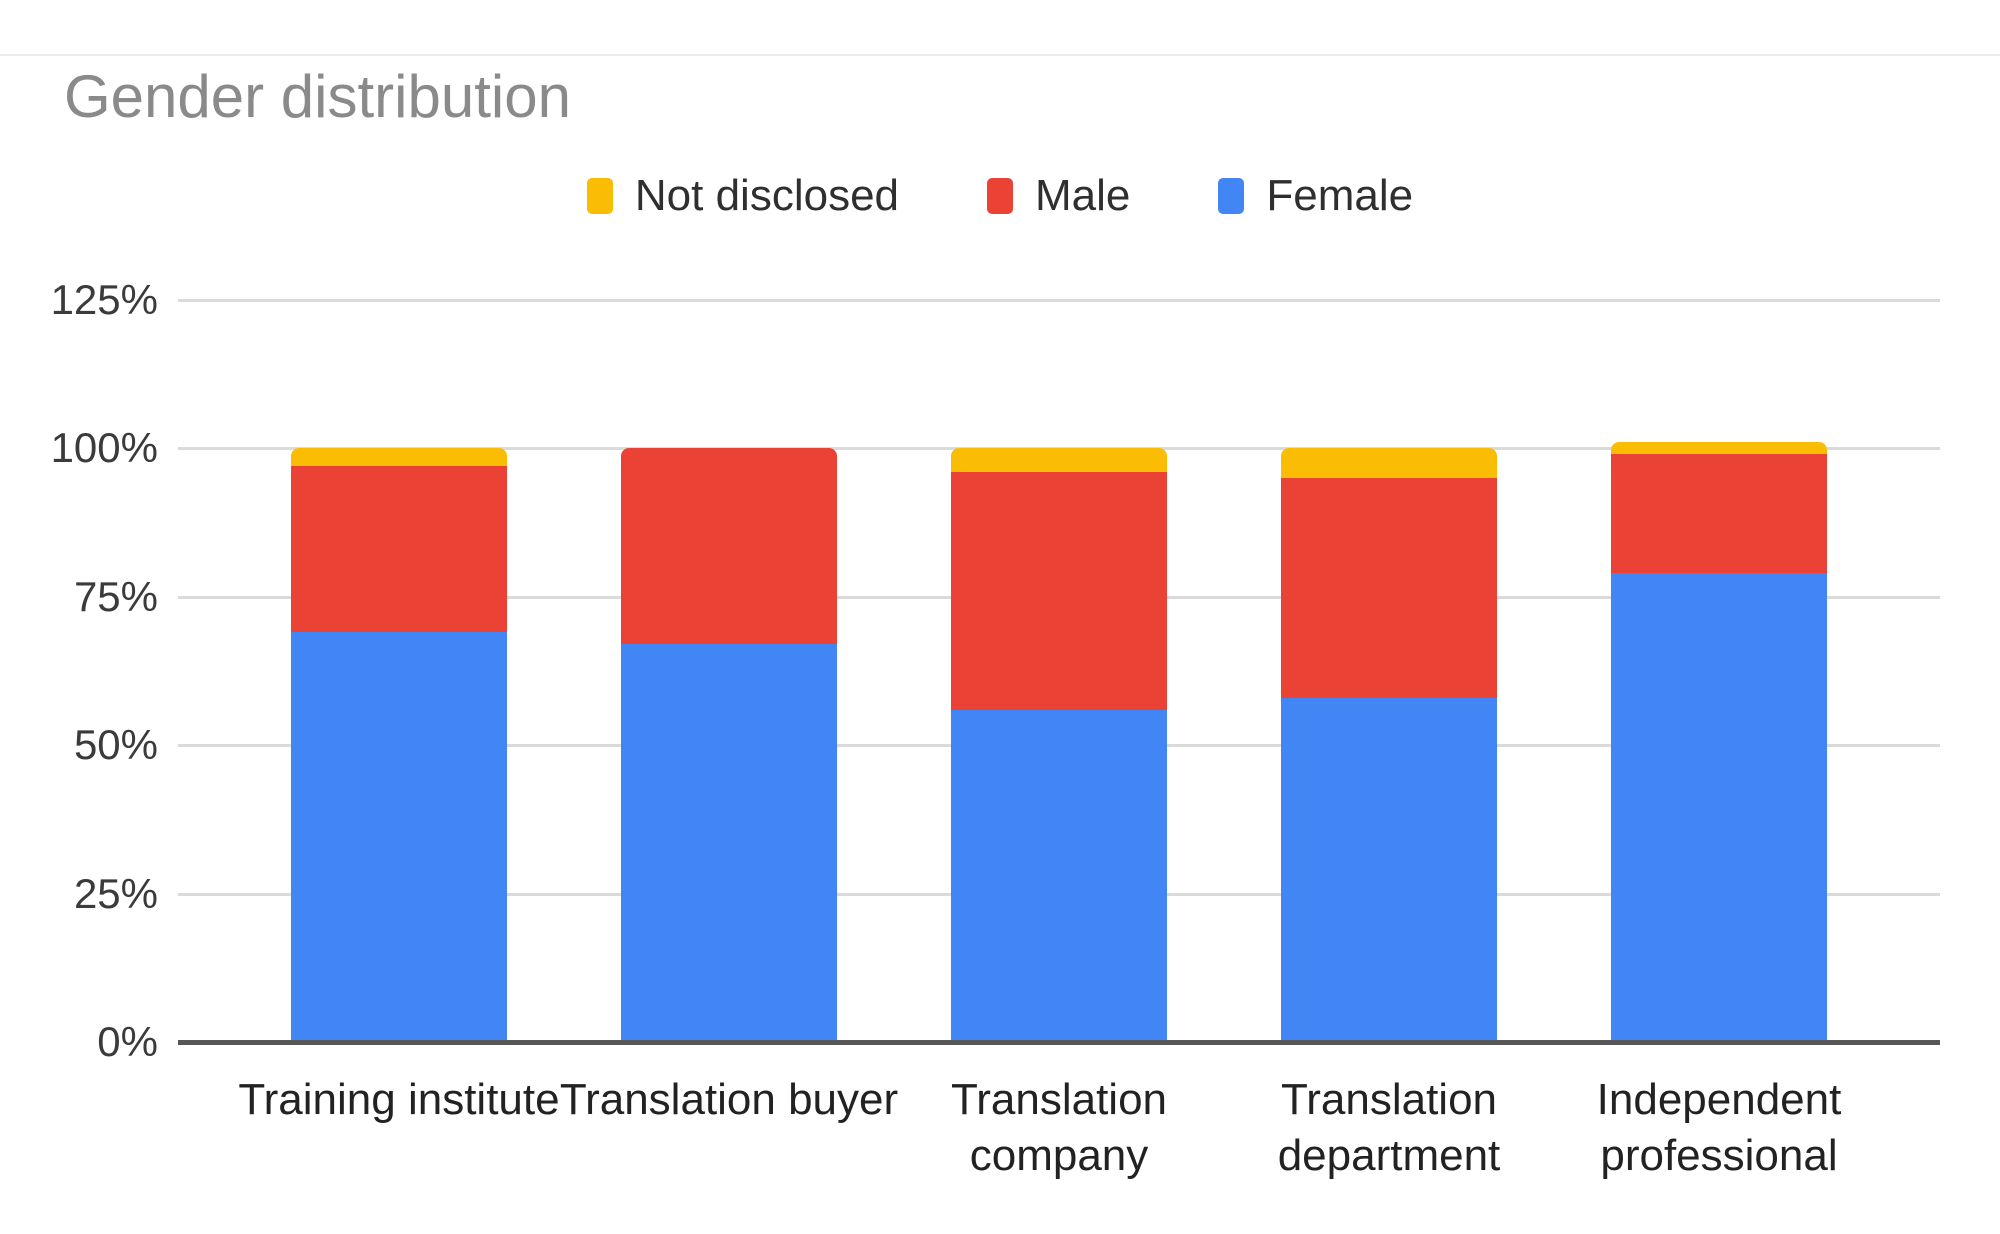  What do you see at coordinates (1389, 463) in the screenshot?
I see `bar-translation-department-segment-not-disclosed` at bounding box center [1389, 463].